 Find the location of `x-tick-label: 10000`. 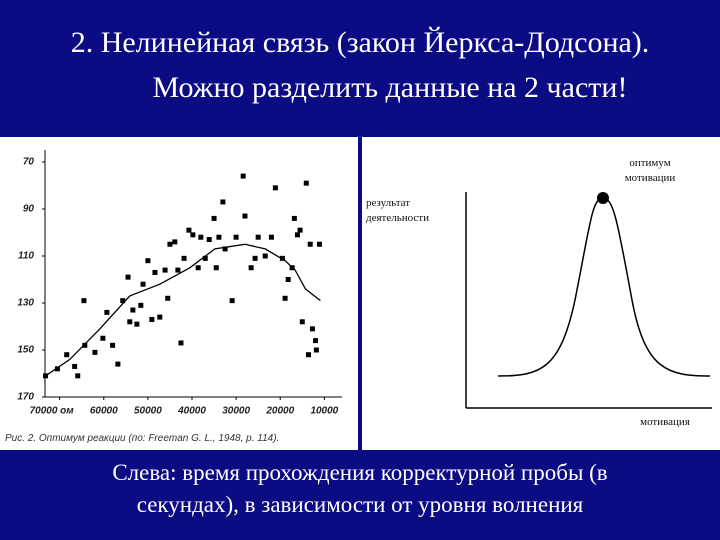

x-tick-label: 10000 is located at coordinates (324, 411).